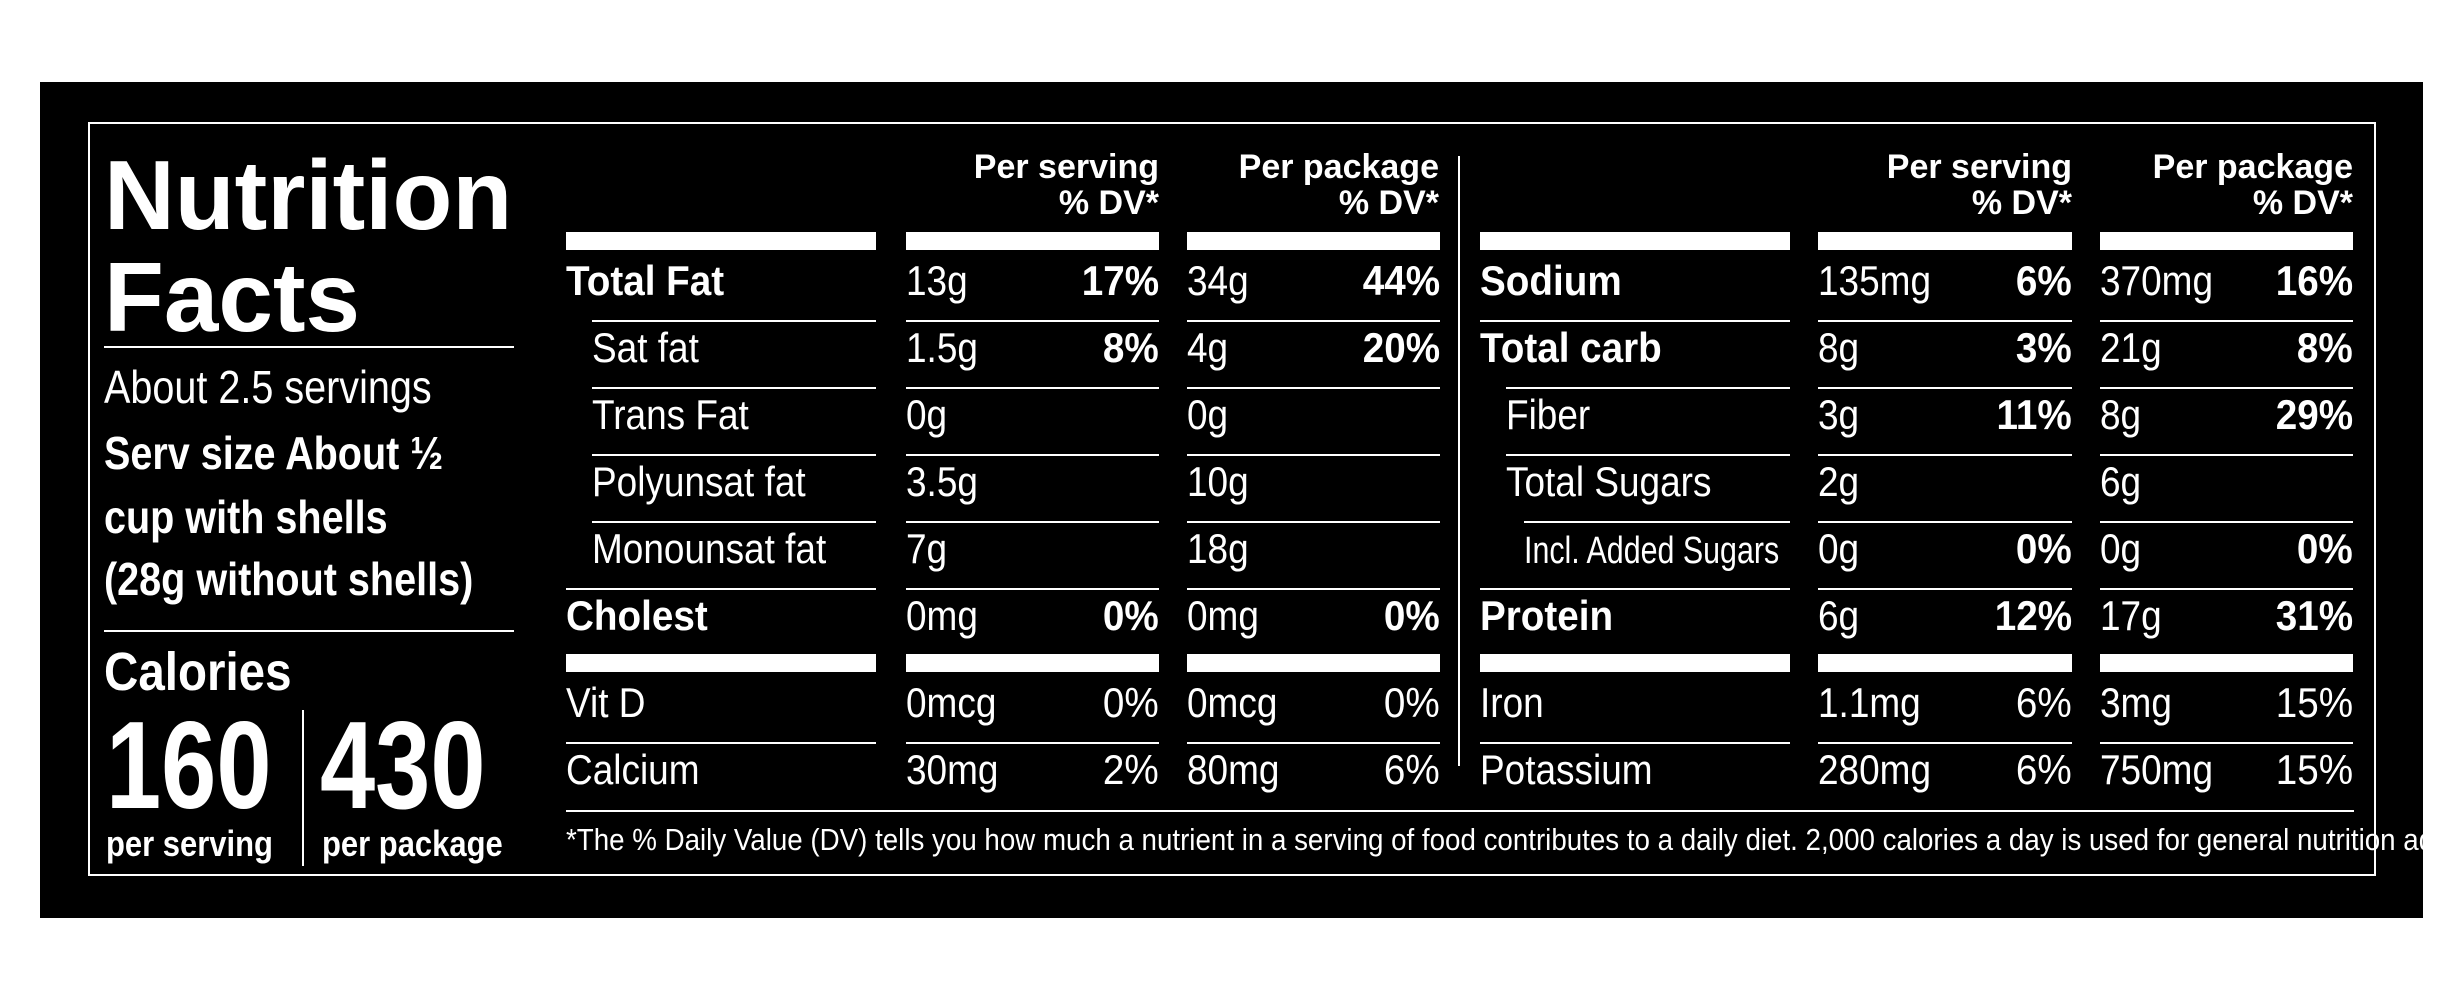 This screenshot has width=2463, height=1000. What do you see at coordinates (274, 453) in the screenshot?
I see `serv-size-line1: Serv size About ½` at bounding box center [274, 453].